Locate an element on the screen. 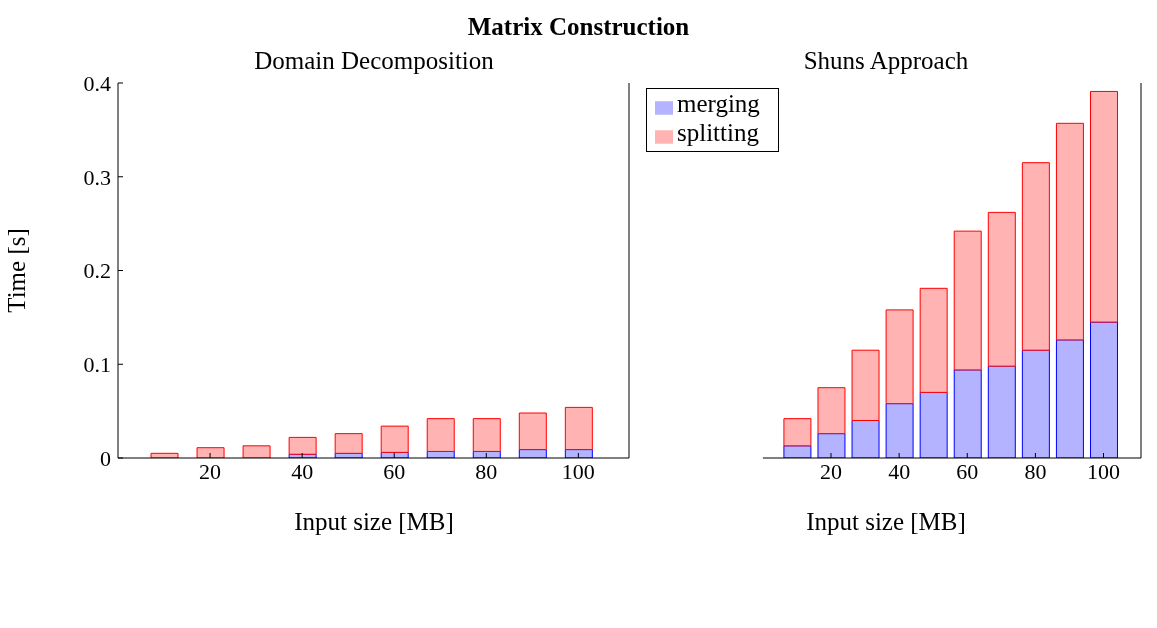 Image resolution: width=1157 pixels, height=628 pixels. y-tick-label: 0 is located at coordinates (105, 458).